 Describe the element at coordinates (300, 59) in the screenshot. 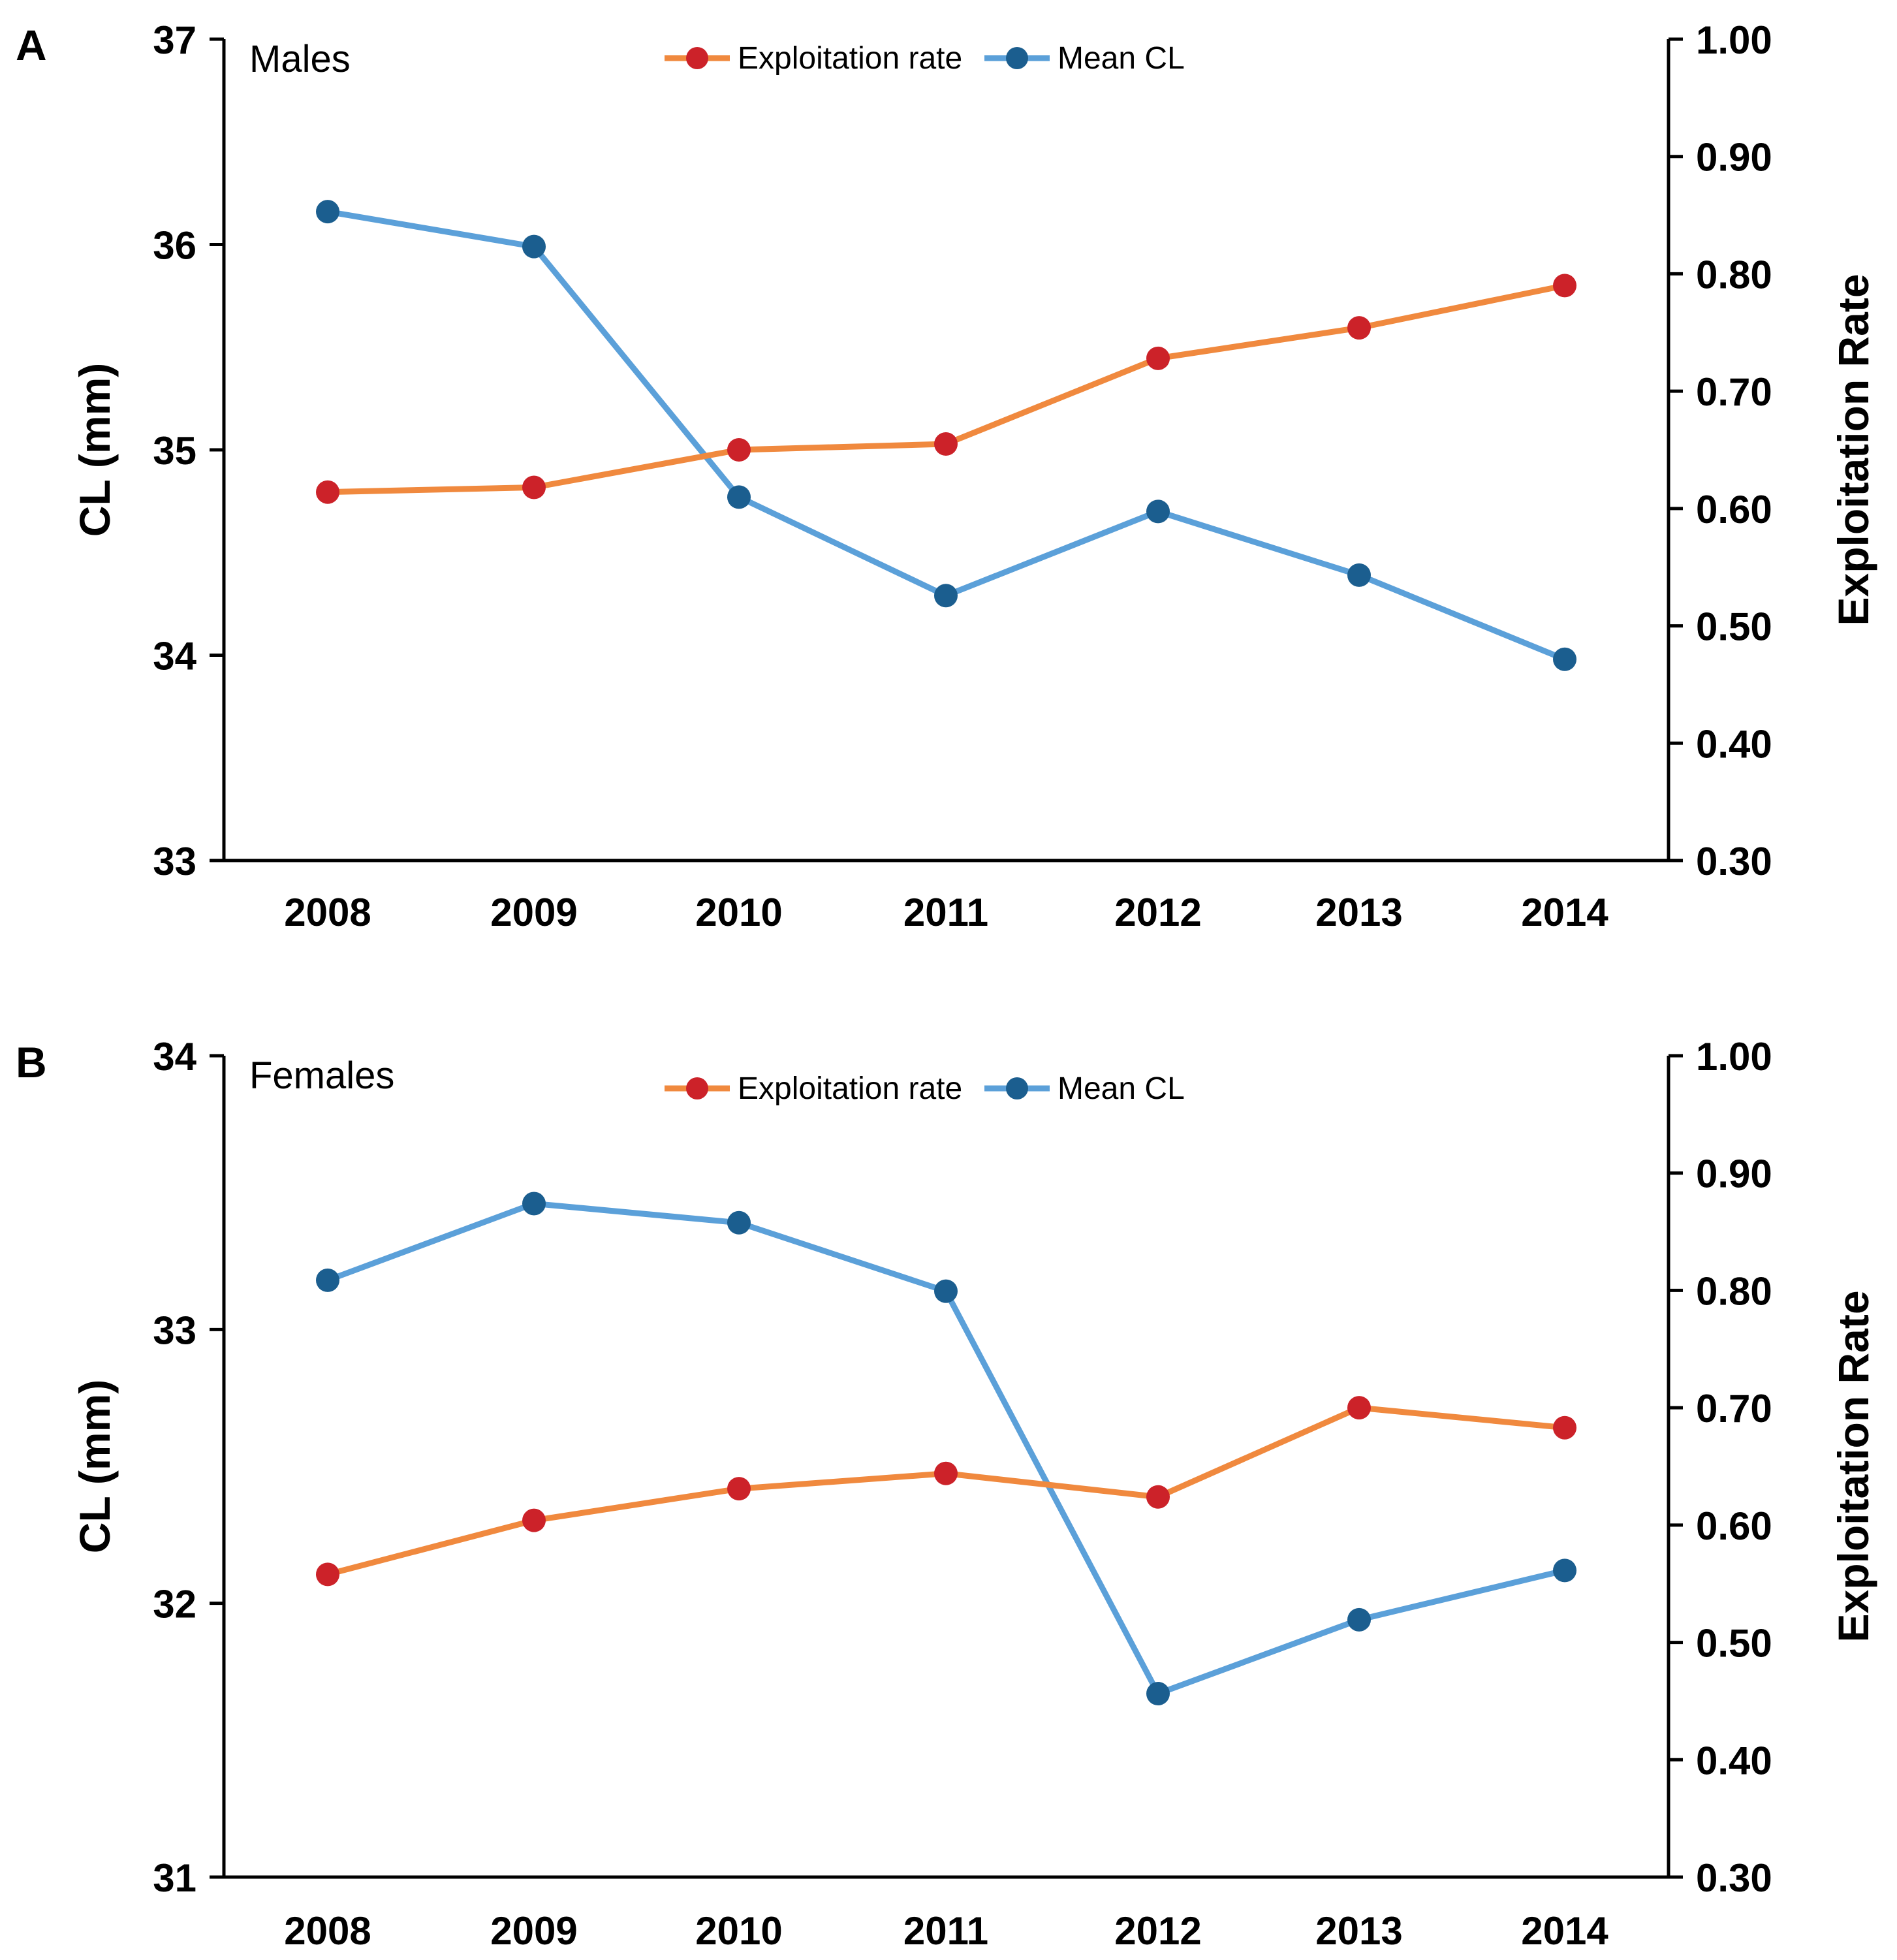

I see `panel-title: Males` at that location.